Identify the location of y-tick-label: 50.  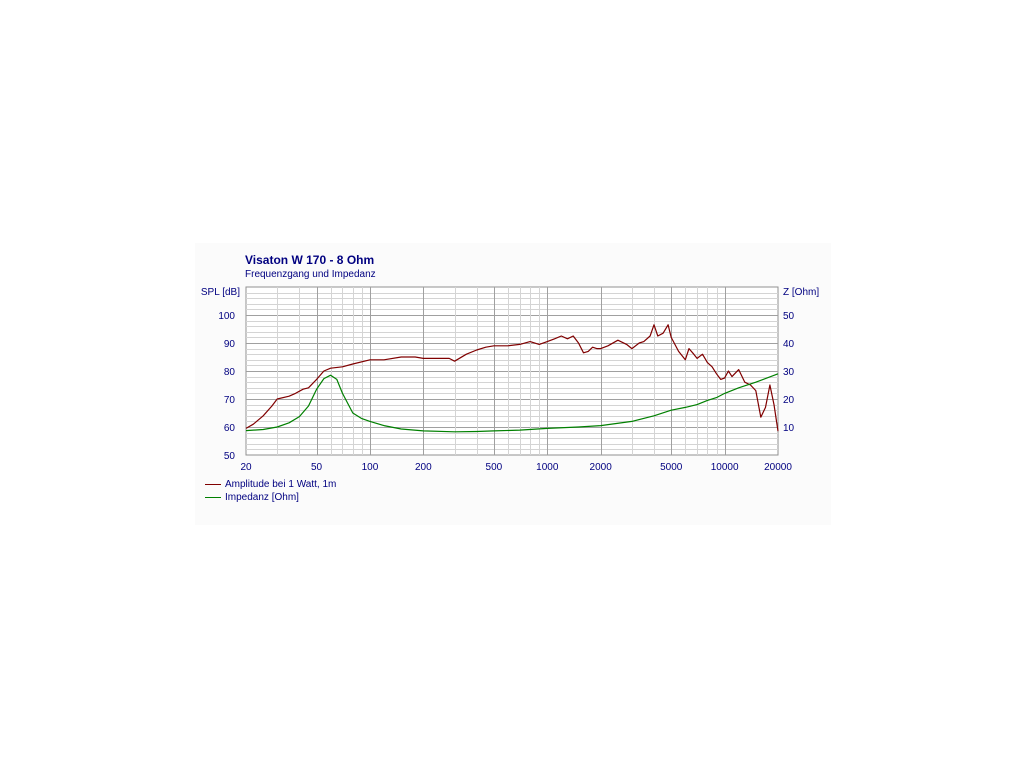
(230, 456).